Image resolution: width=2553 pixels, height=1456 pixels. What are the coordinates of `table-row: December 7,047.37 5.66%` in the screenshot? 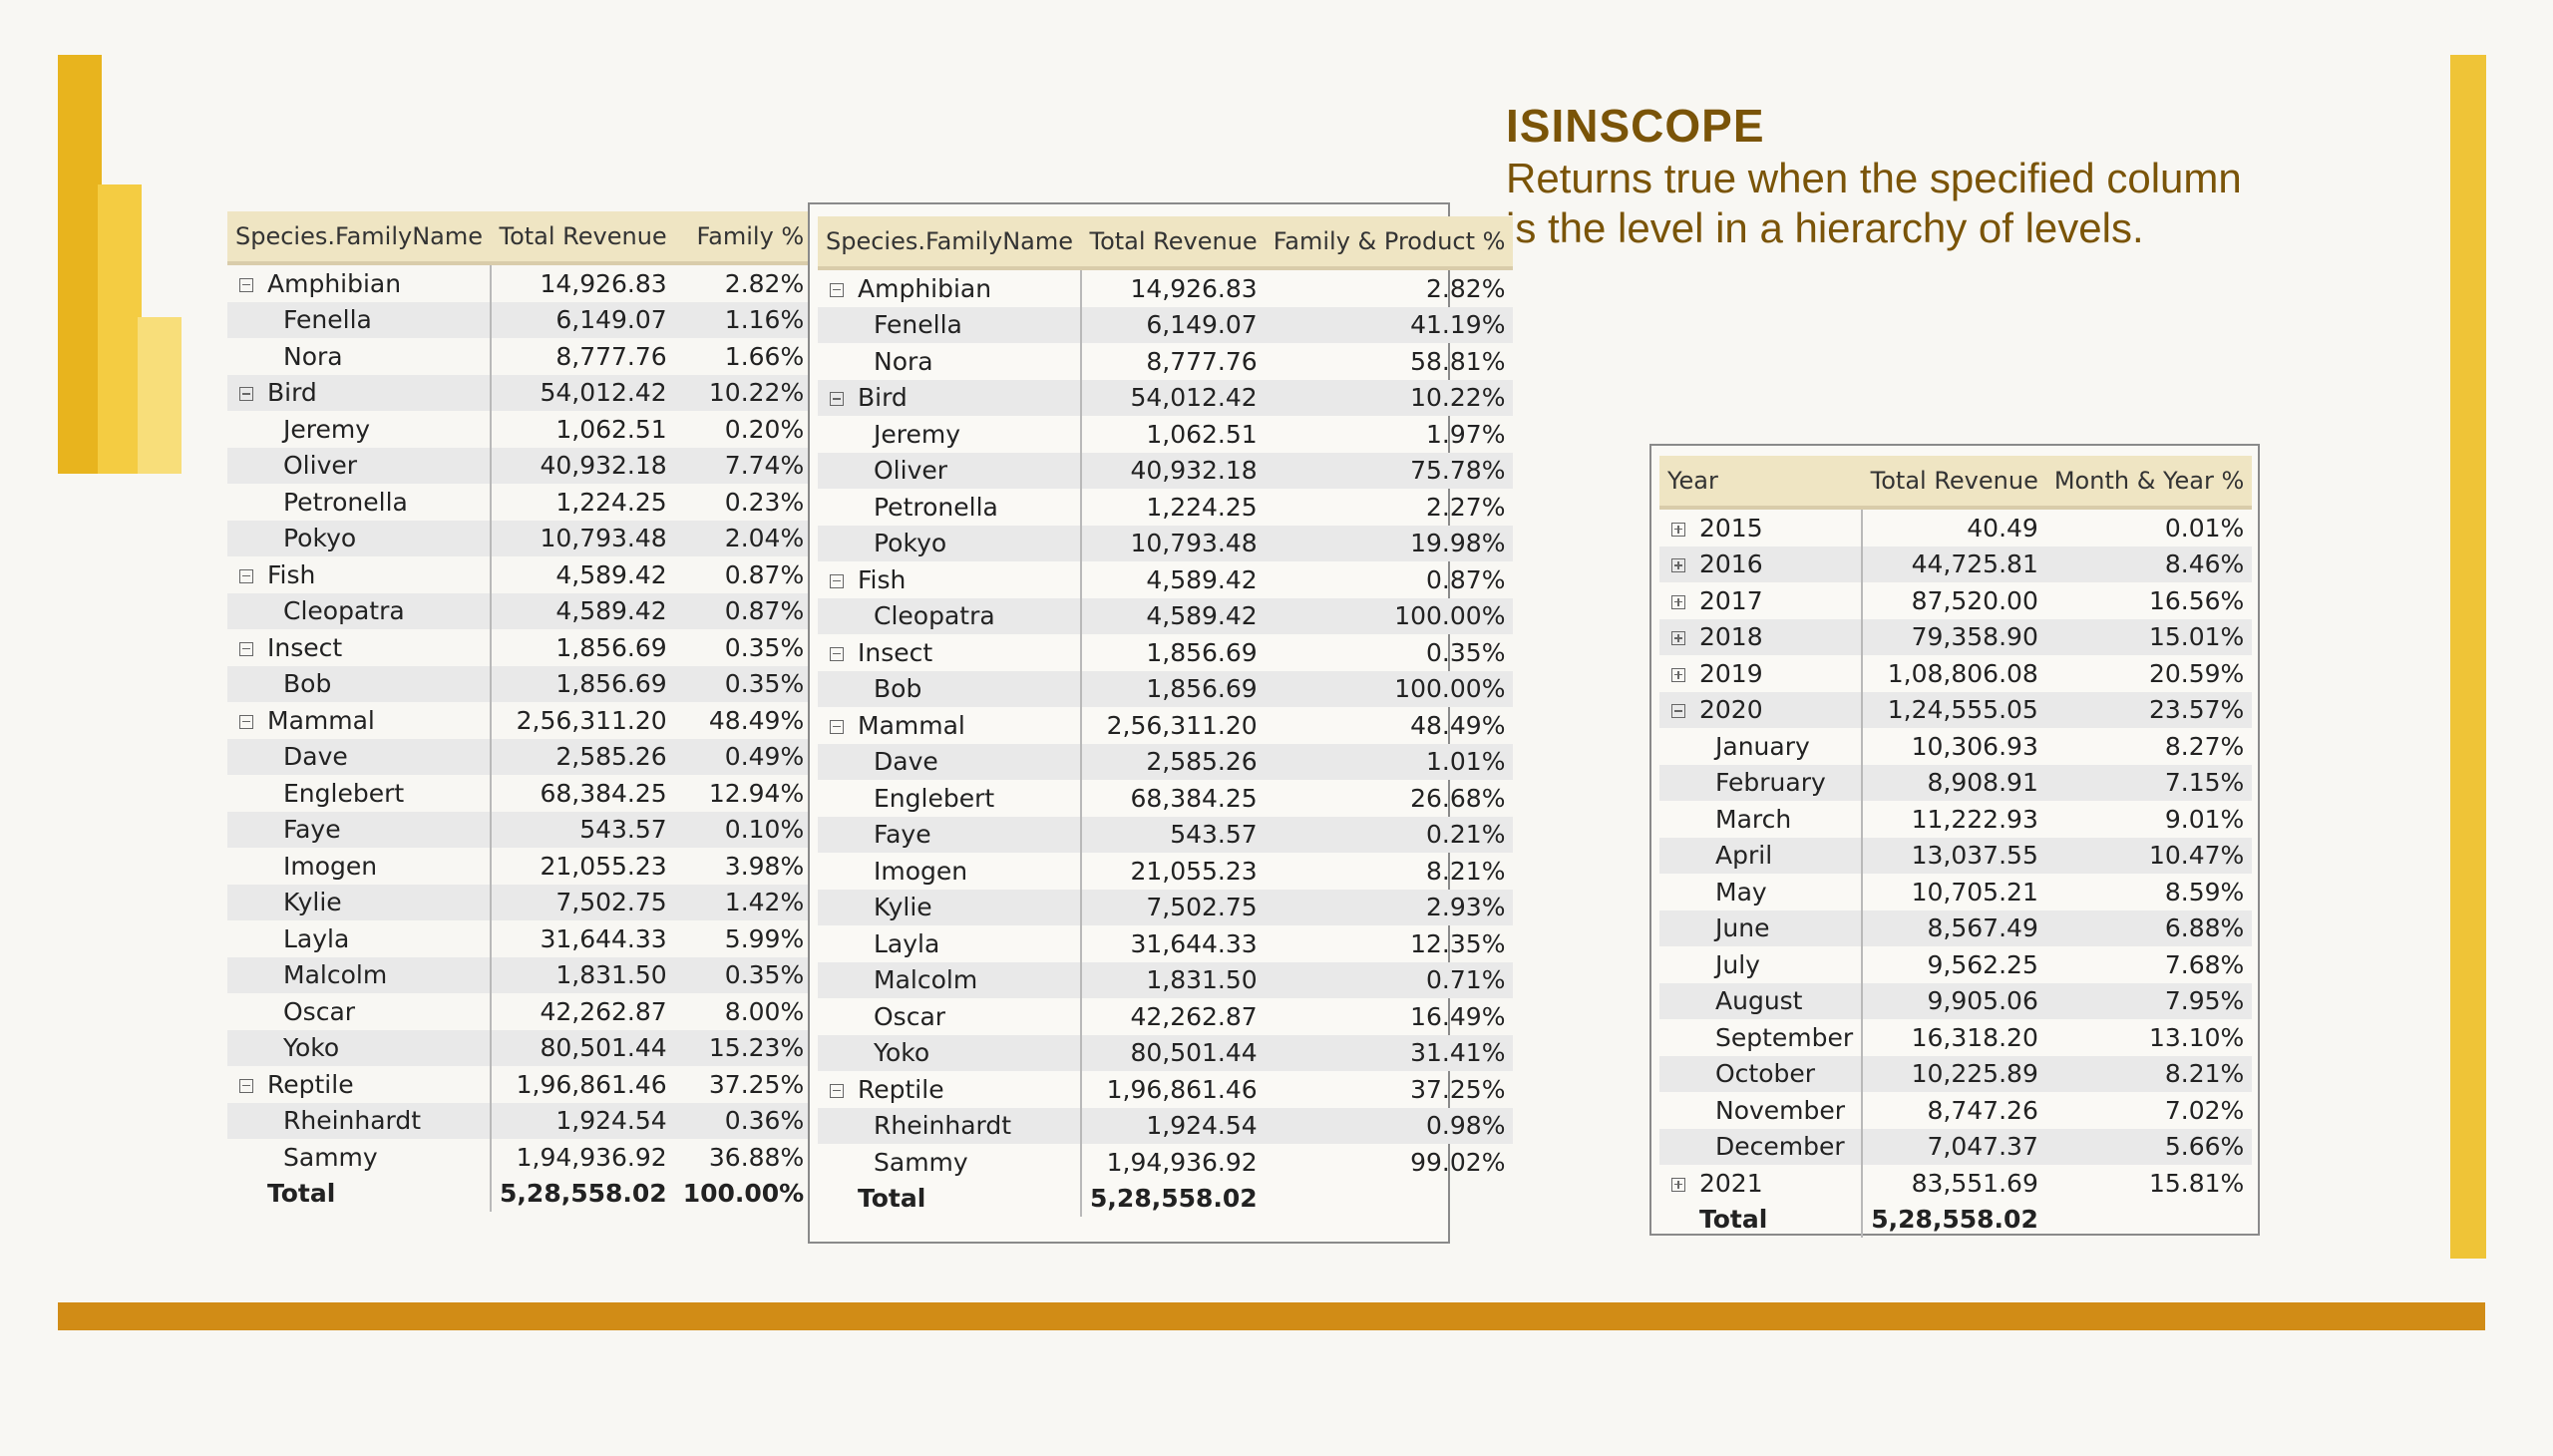 It's located at (1956, 1146).